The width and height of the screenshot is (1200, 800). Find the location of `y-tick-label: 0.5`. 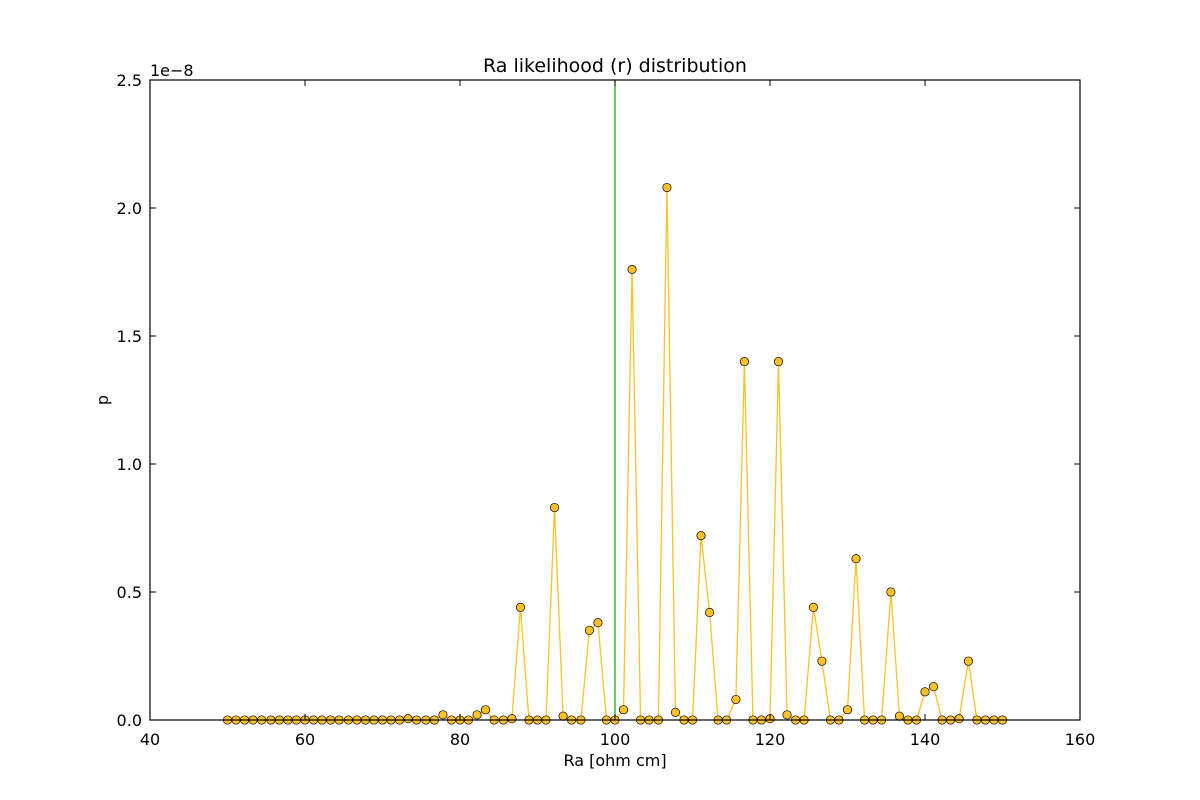

y-tick-label: 0.5 is located at coordinates (129, 592).